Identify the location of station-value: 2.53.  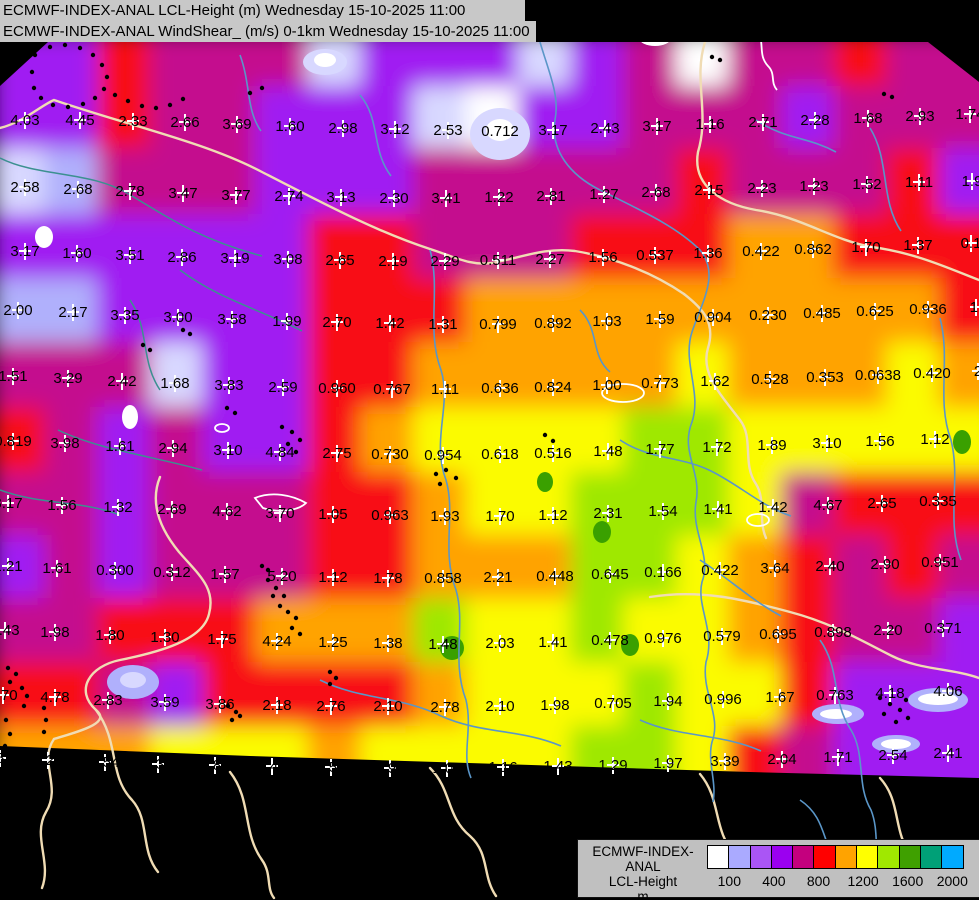
(447, 130).